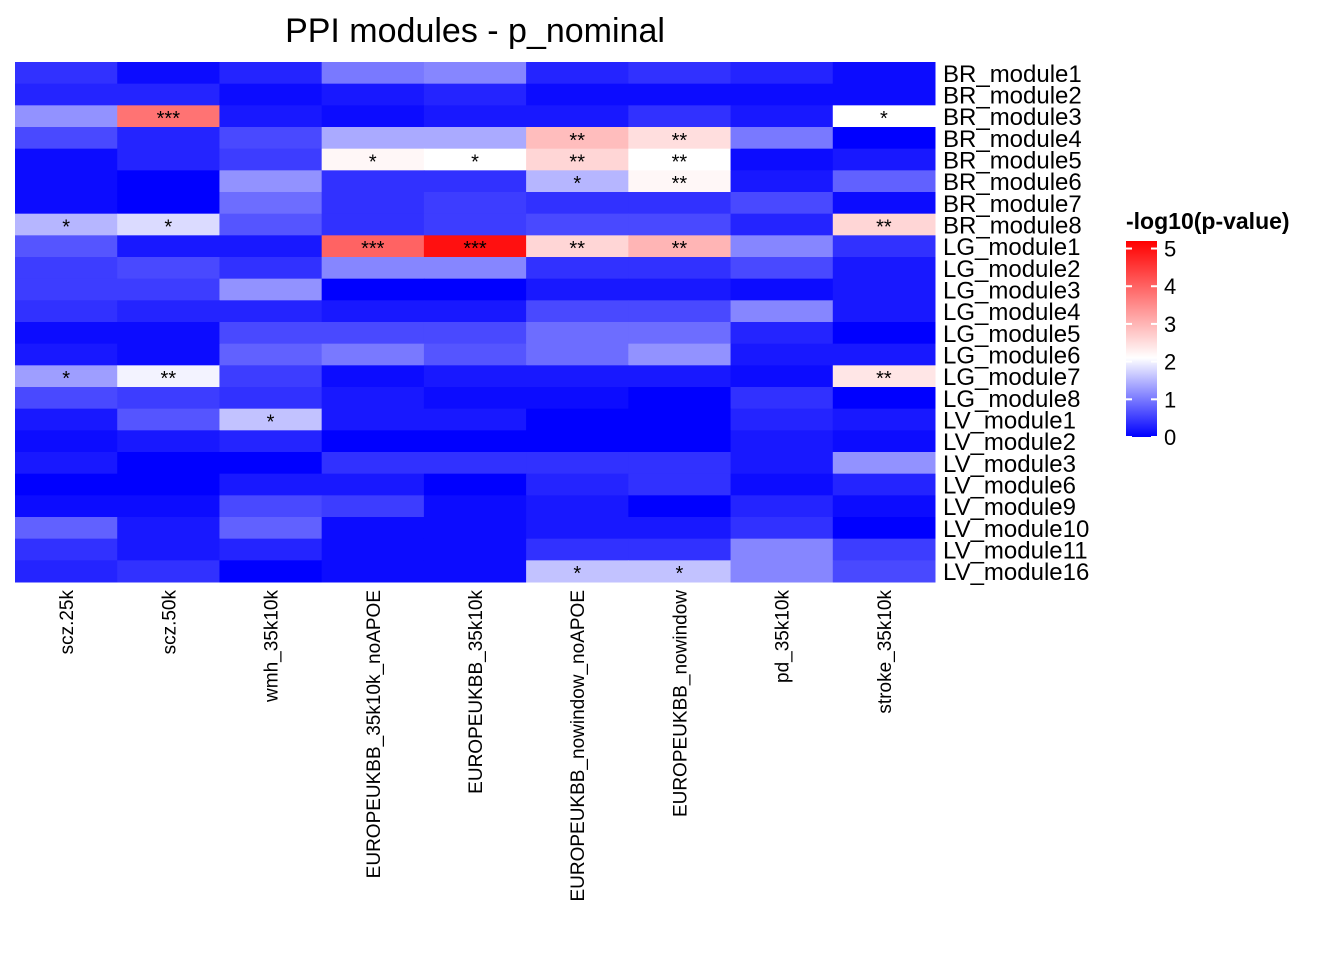  I want to click on significance-label: ***, so click(373, 249).